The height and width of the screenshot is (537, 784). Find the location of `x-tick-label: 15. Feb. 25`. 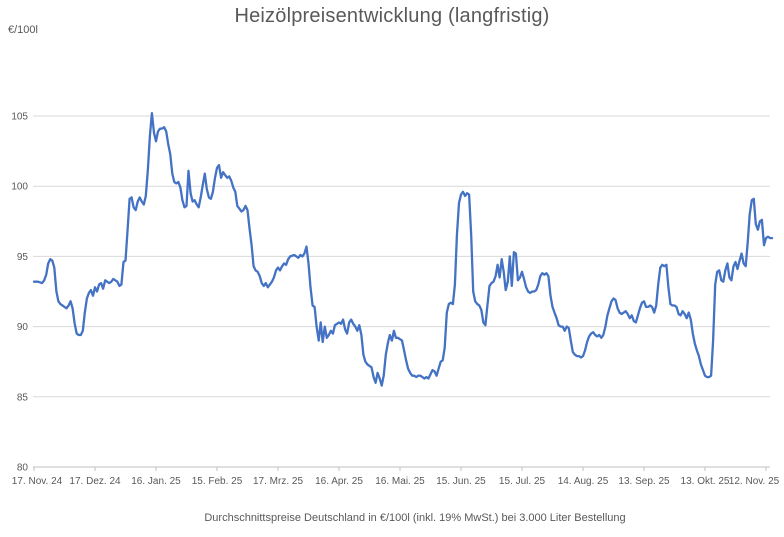

x-tick-label: 15. Feb. 25 is located at coordinates (217, 481).